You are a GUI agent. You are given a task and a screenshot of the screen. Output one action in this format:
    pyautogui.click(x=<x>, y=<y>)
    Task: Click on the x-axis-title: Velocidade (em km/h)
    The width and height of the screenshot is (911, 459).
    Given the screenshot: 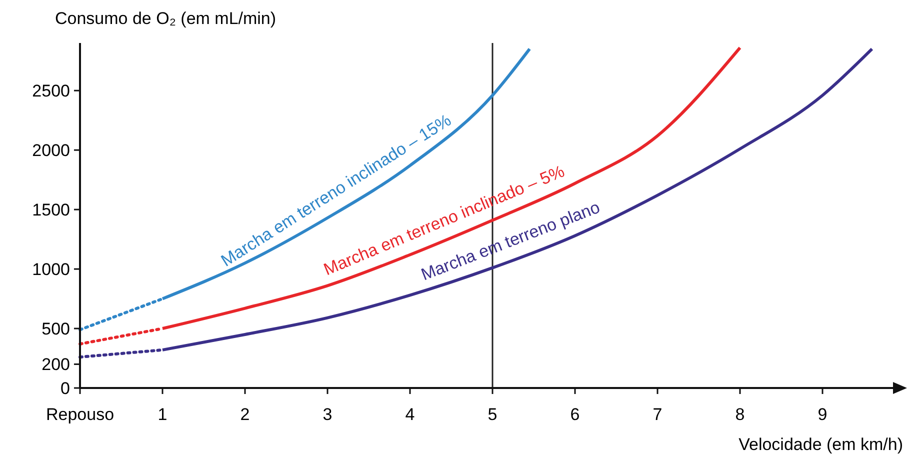 What is the action you would take?
    pyautogui.click(x=820, y=444)
    